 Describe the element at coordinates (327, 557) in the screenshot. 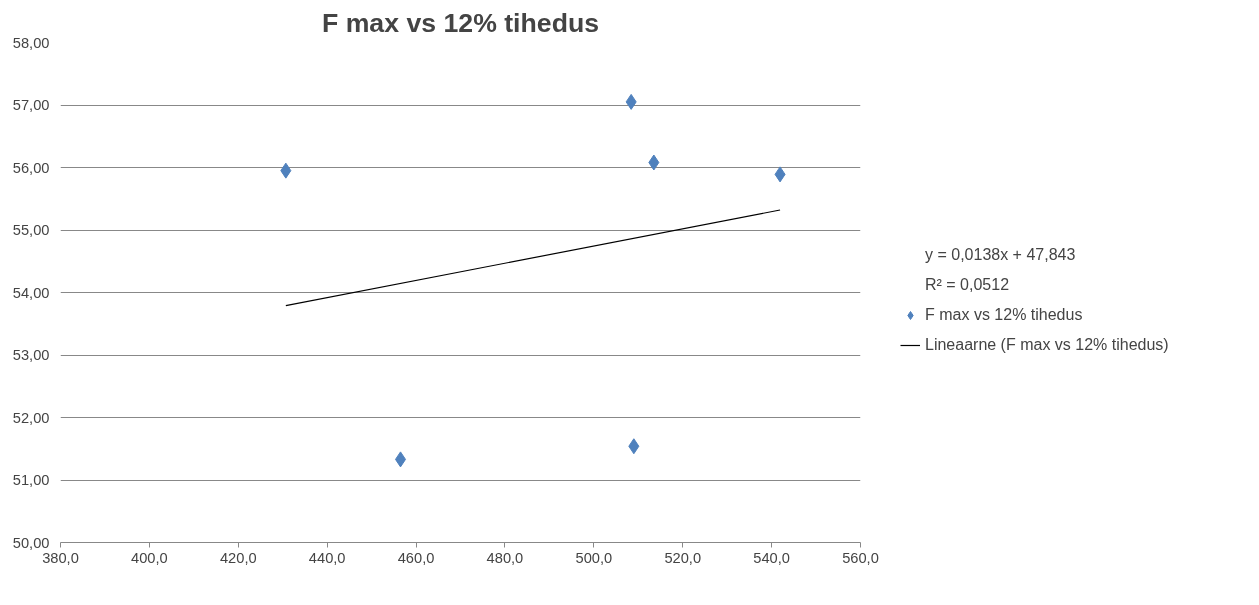

I see `x-tick-label: 440,0` at that location.